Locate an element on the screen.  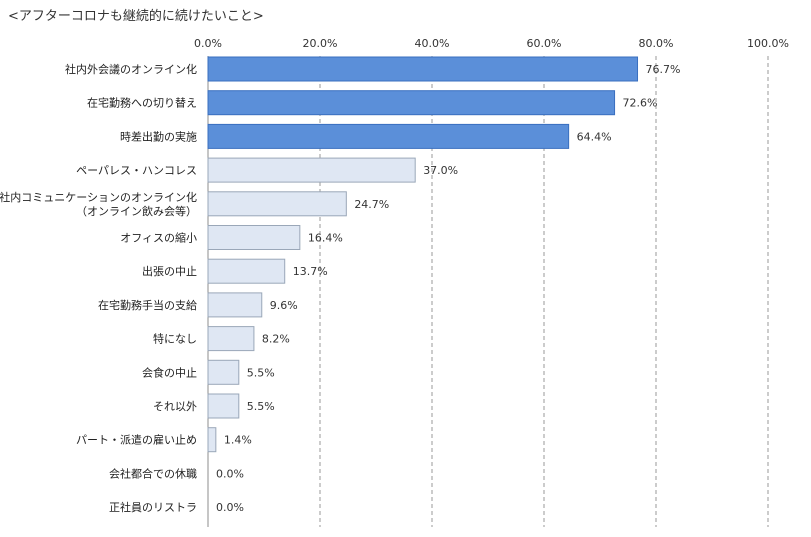
value-label: 16.4% is located at coordinates (325, 238).